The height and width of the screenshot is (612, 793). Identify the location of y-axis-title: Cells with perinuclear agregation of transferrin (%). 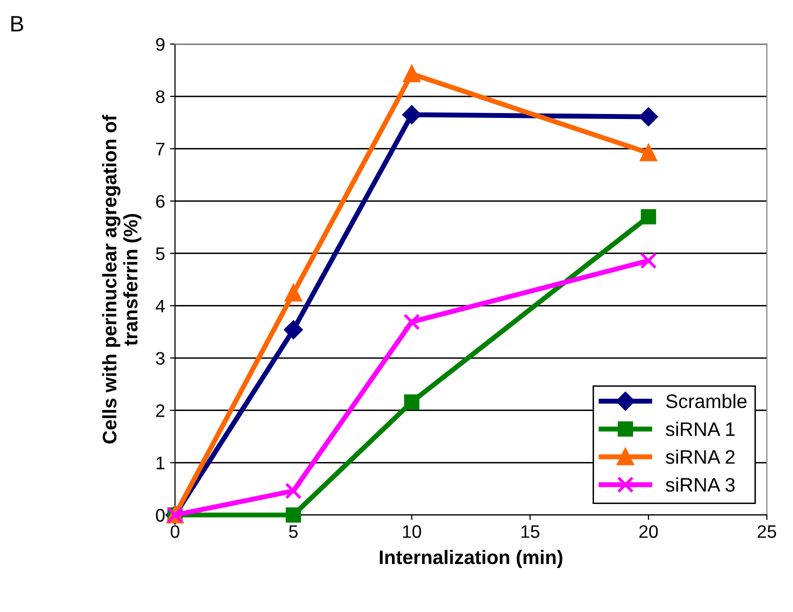
(122, 279).